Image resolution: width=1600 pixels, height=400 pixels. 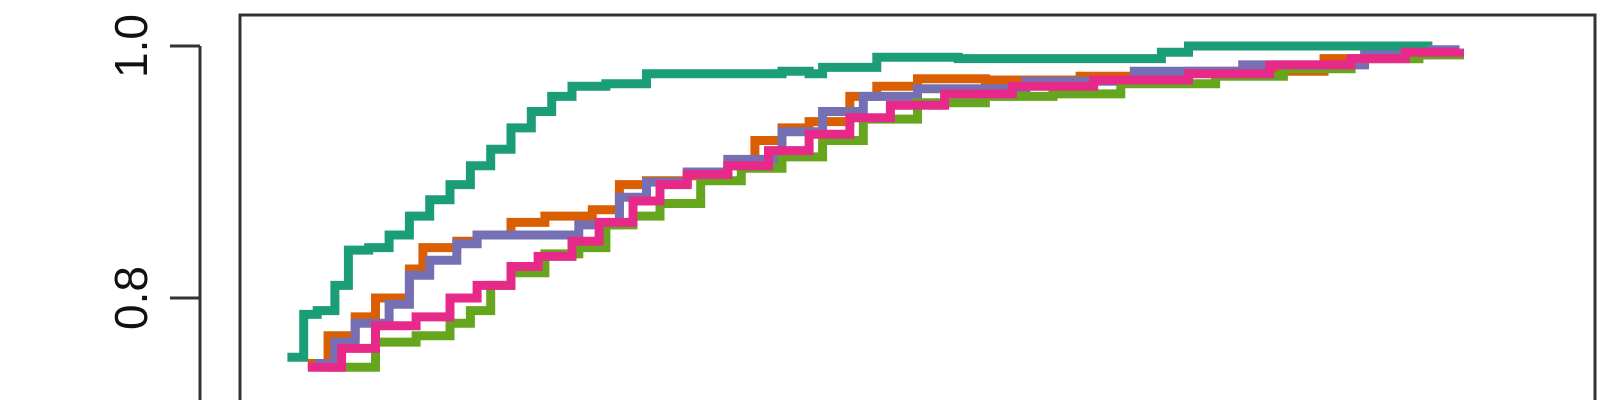 What do you see at coordinates (152, 172) in the screenshot?
I see `y-axis-ticks: 0.8 1.0` at bounding box center [152, 172].